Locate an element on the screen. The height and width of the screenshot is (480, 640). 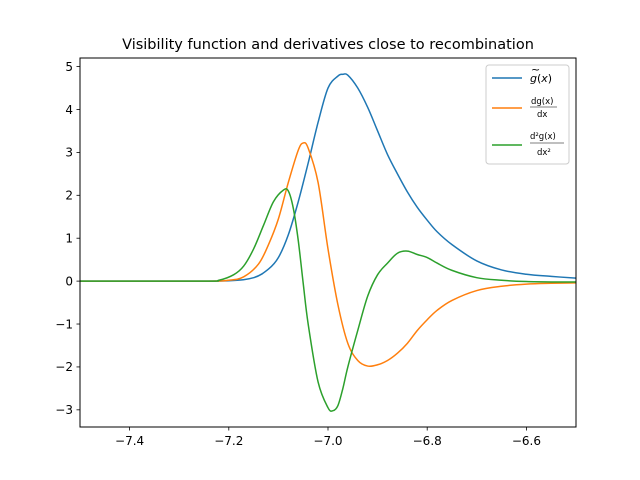
x-tick-label: −6.6 is located at coordinates (526, 441).